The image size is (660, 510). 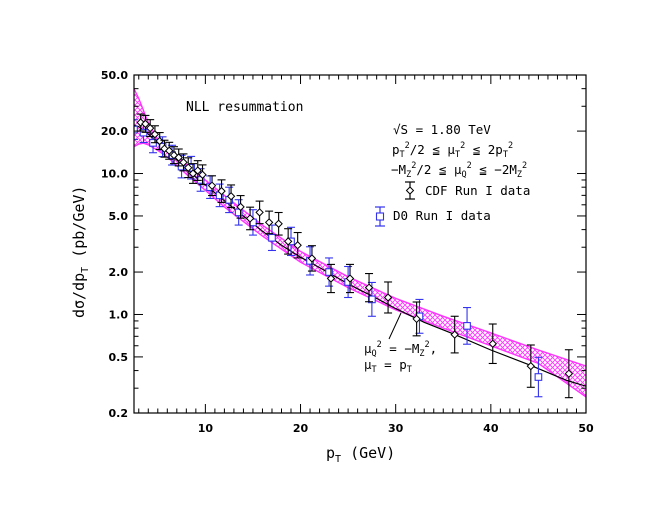 What do you see at coordinates (395, 326) in the screenshot?
I see `curve-label-pointer` at bounding box center [395, 326].